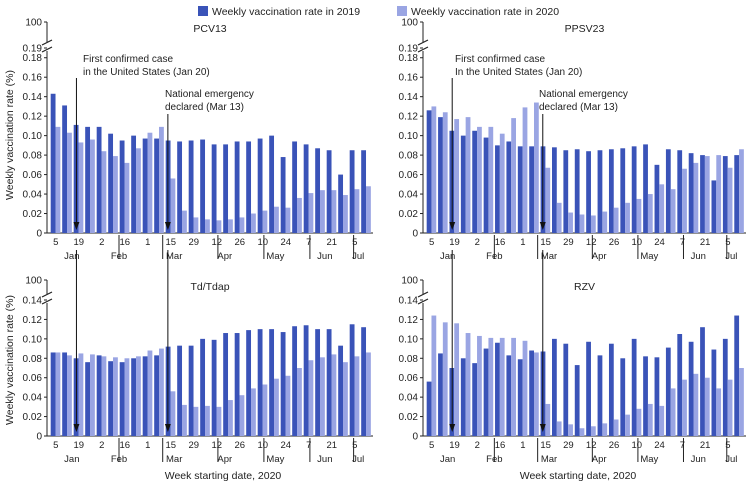  Describe the element at coordinates (578, 476) in the screenshot. I see `x-axis-title-right: Week starting date, 2020` at that location.